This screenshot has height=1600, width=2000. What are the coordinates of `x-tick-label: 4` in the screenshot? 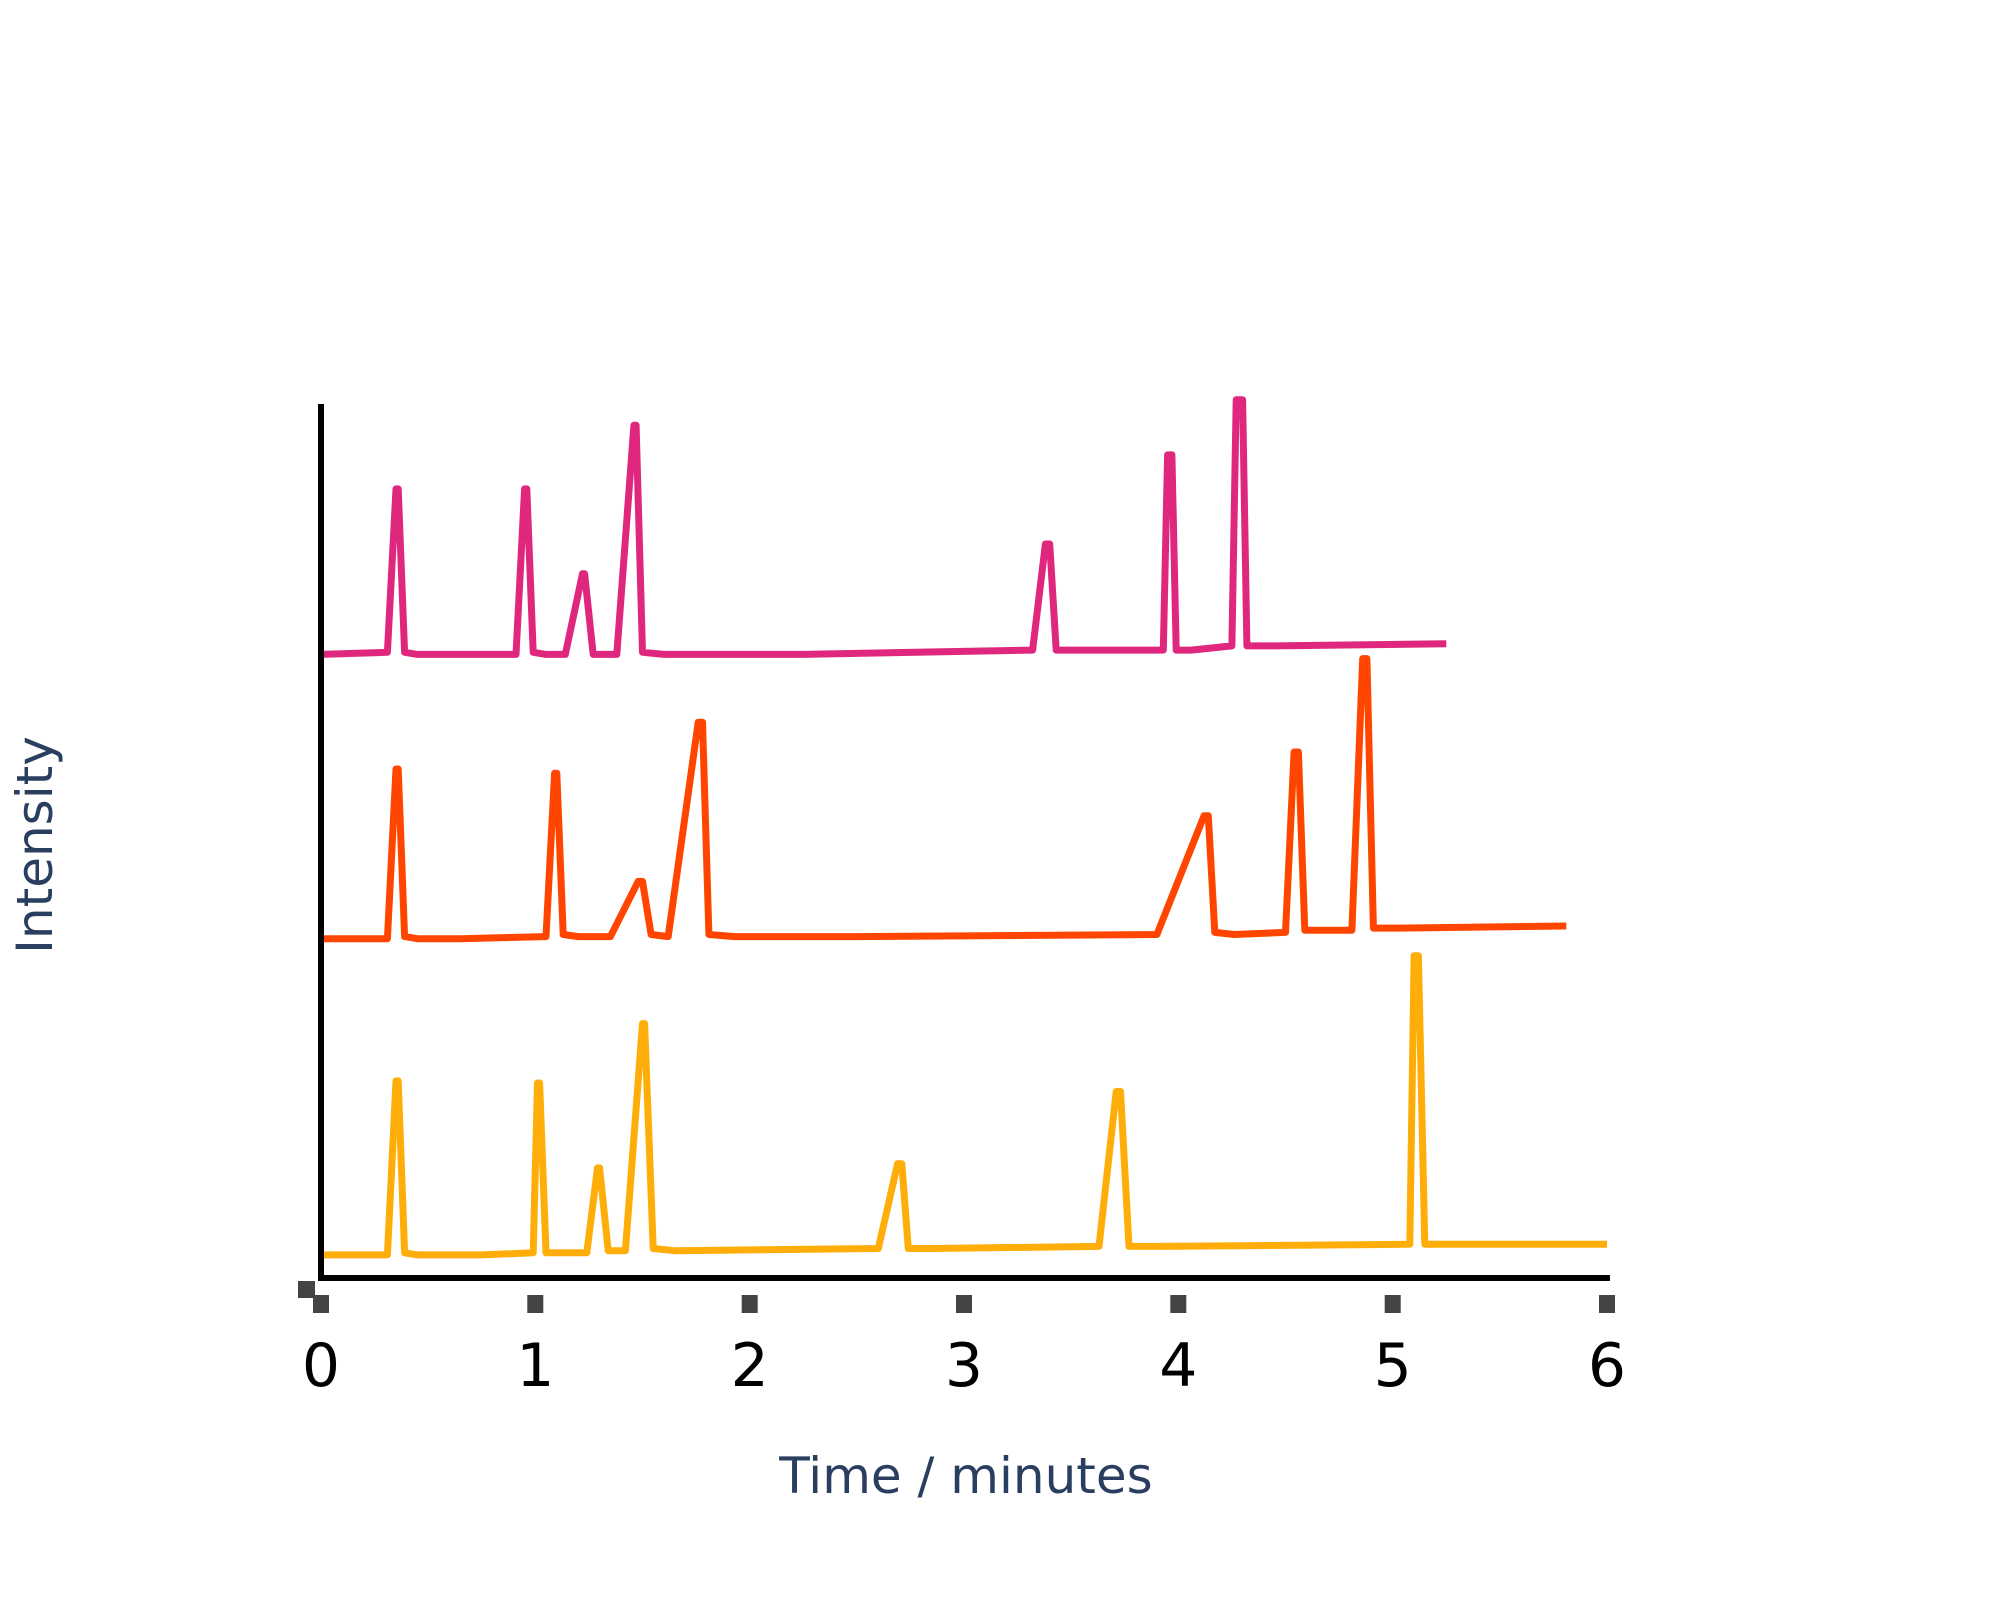 It's located at (1178, 1366).